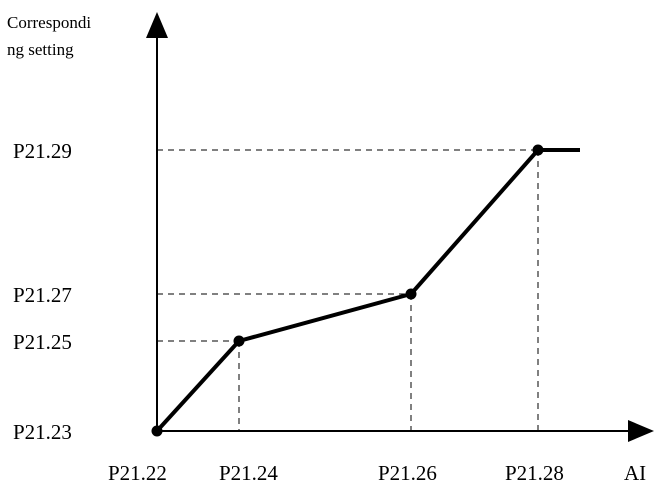 Image resolution: width=662 pixels, height=486 pixels. I want to click on x-axis-arrow, so click(641, 431).